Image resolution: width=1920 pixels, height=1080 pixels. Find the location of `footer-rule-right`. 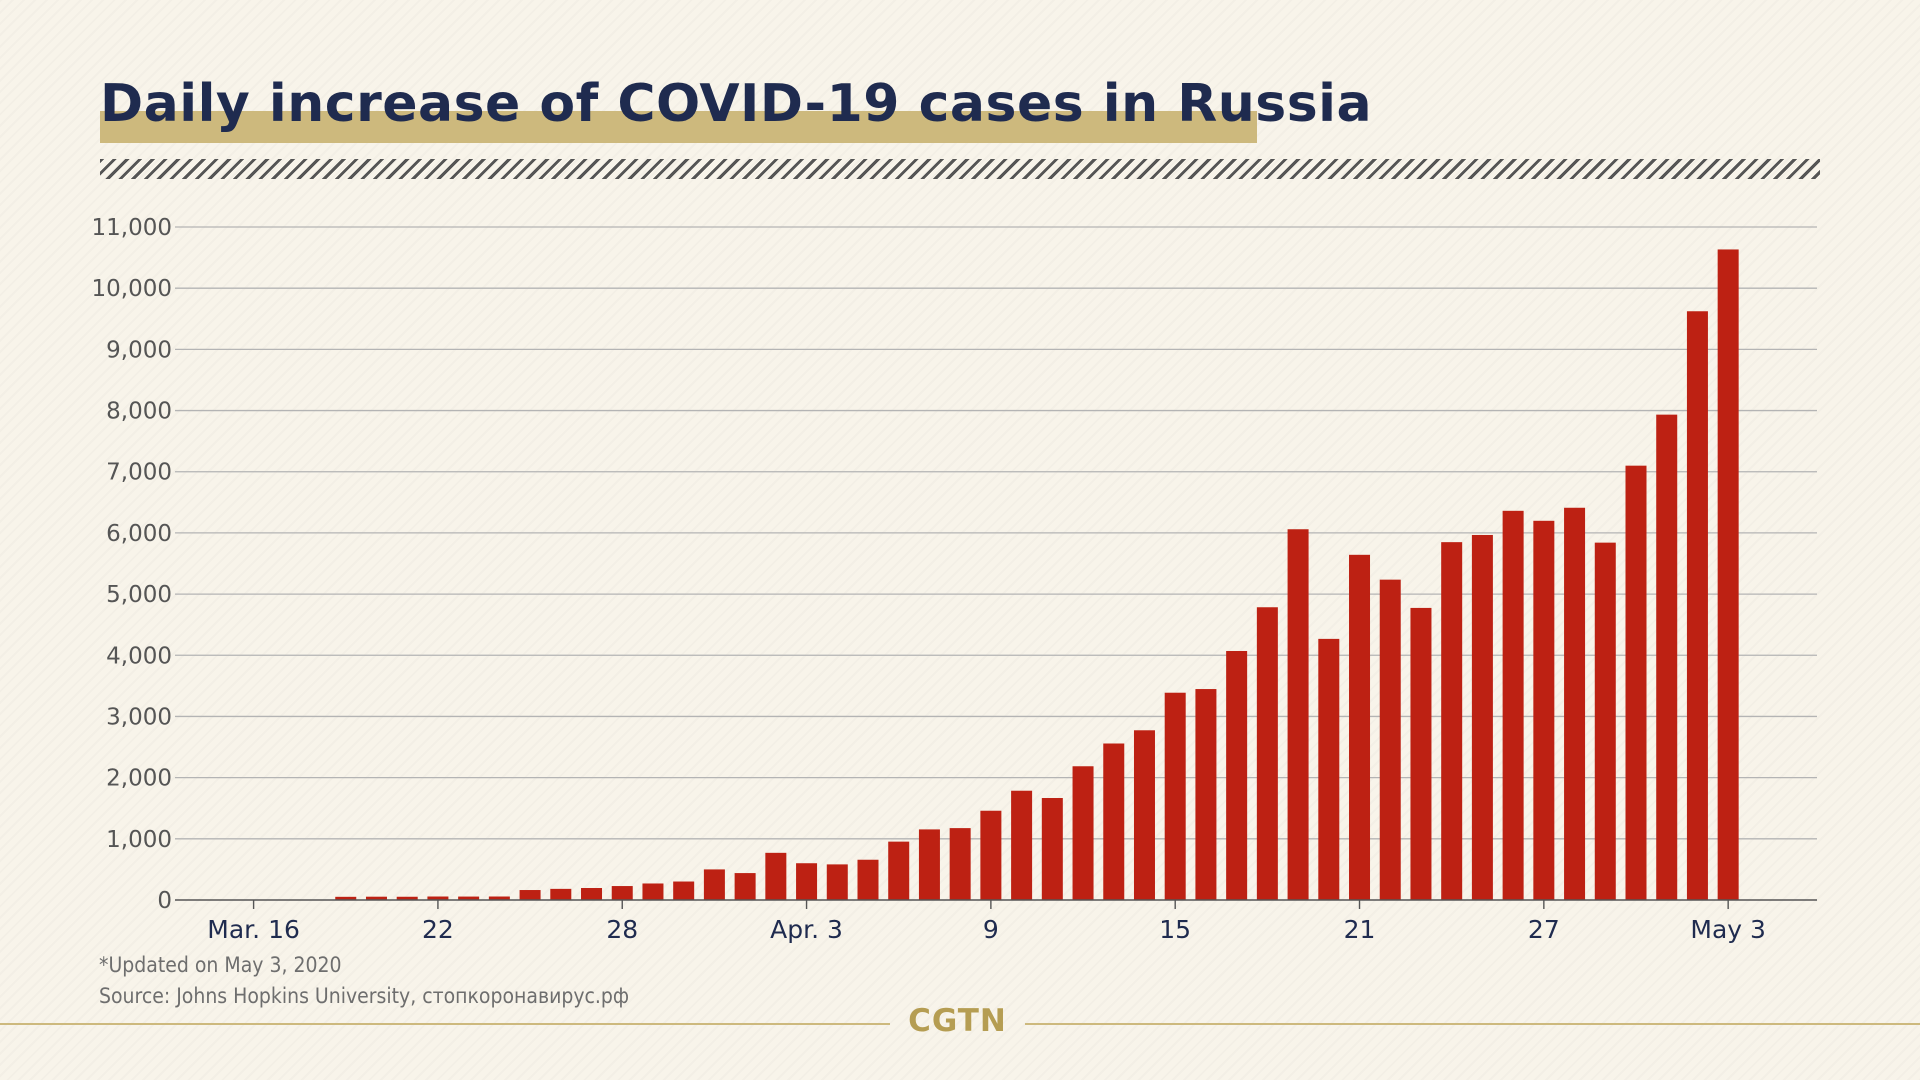

footer-rule-right is located at coordinates (1472, 1024).